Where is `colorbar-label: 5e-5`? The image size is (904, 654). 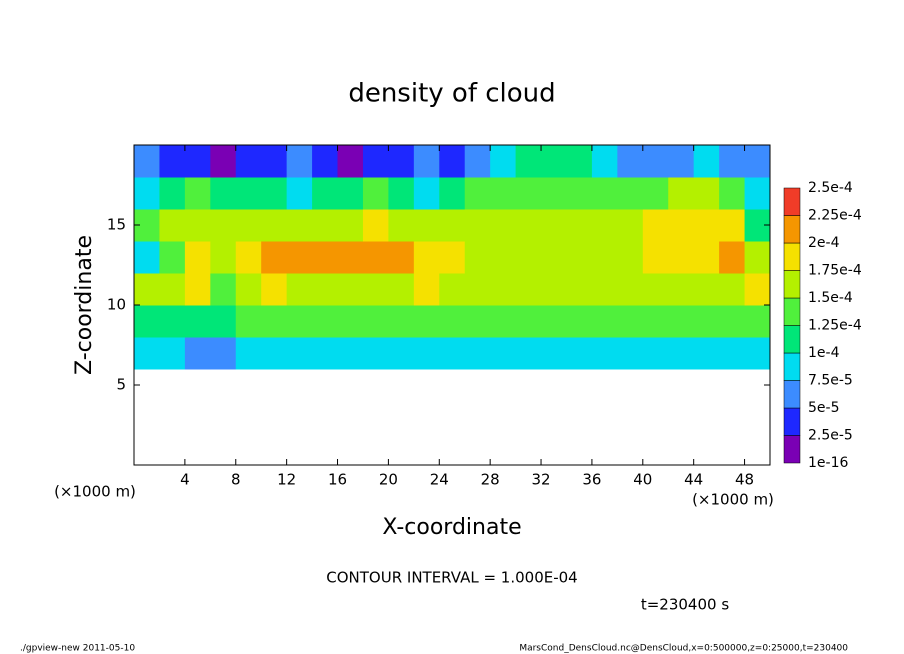
colorbar-label: 5e-5 is located at coordinates (823, 408).